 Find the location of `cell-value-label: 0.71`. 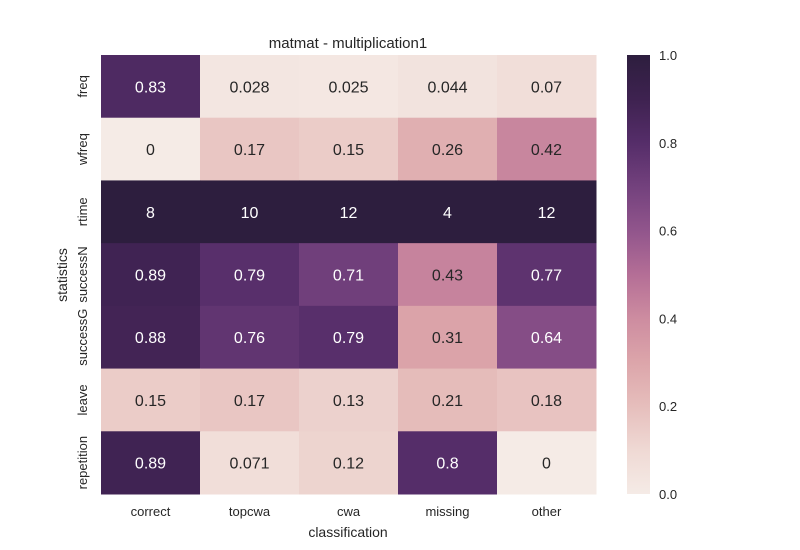

cell-value-label: 0.71 is located at coordinates (348, 276).